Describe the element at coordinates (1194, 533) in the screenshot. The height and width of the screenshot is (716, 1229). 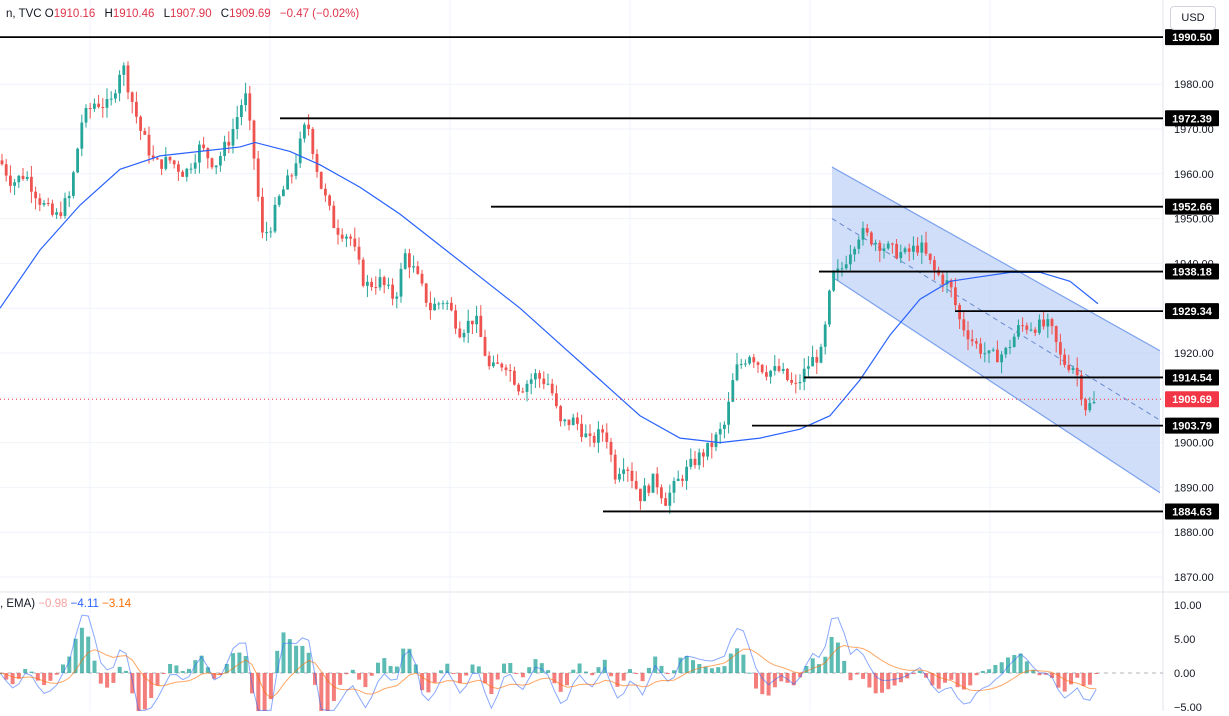
I see `price-tick-label: 1880.00` at that location.